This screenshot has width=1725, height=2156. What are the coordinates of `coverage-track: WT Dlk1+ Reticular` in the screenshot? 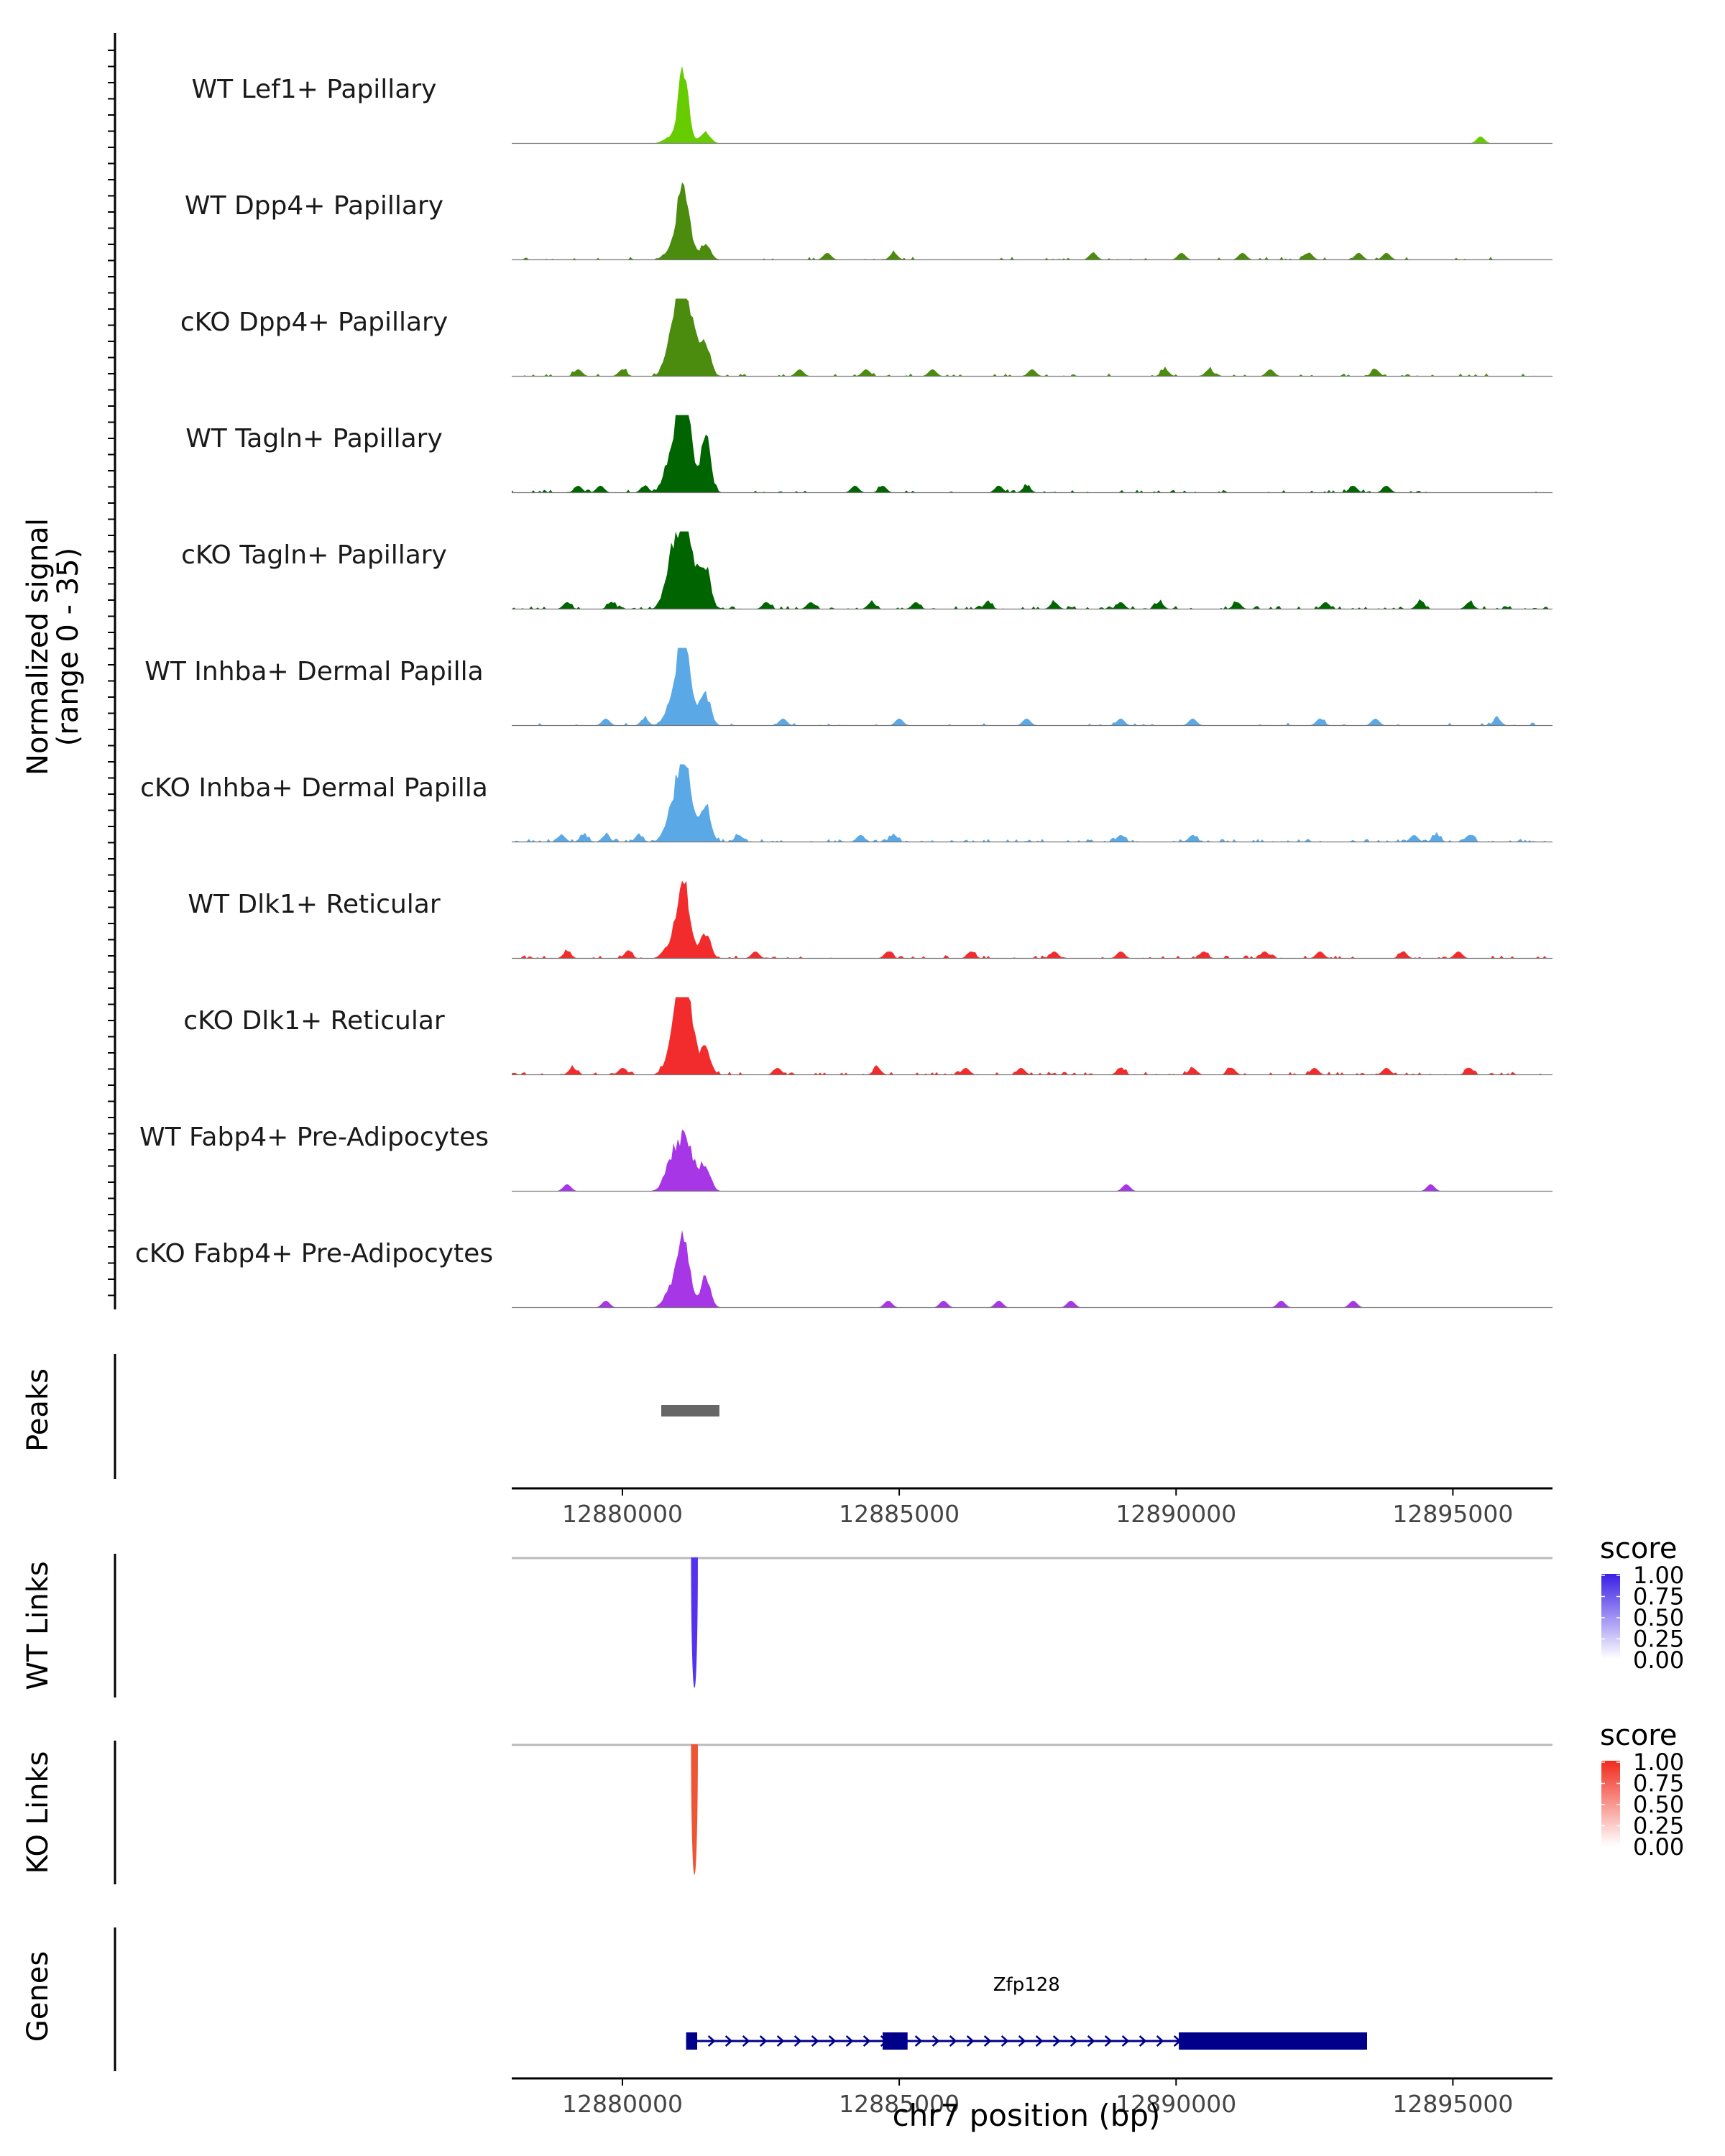 It's located at (870, 920).